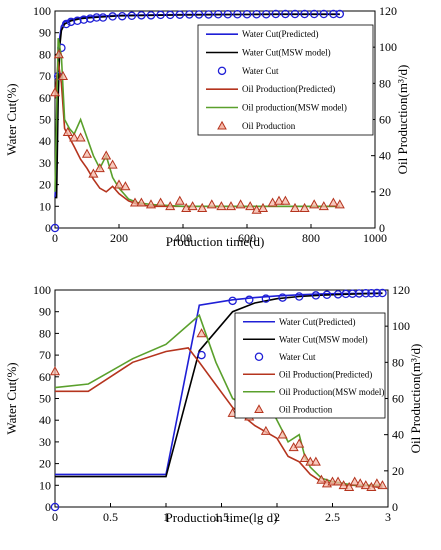 The width and height of the screenshot is (441, 550). Describe the element at coordinates (215, 241) in the screenshot. I see `x-axis-title: Production time(d)` at that location.